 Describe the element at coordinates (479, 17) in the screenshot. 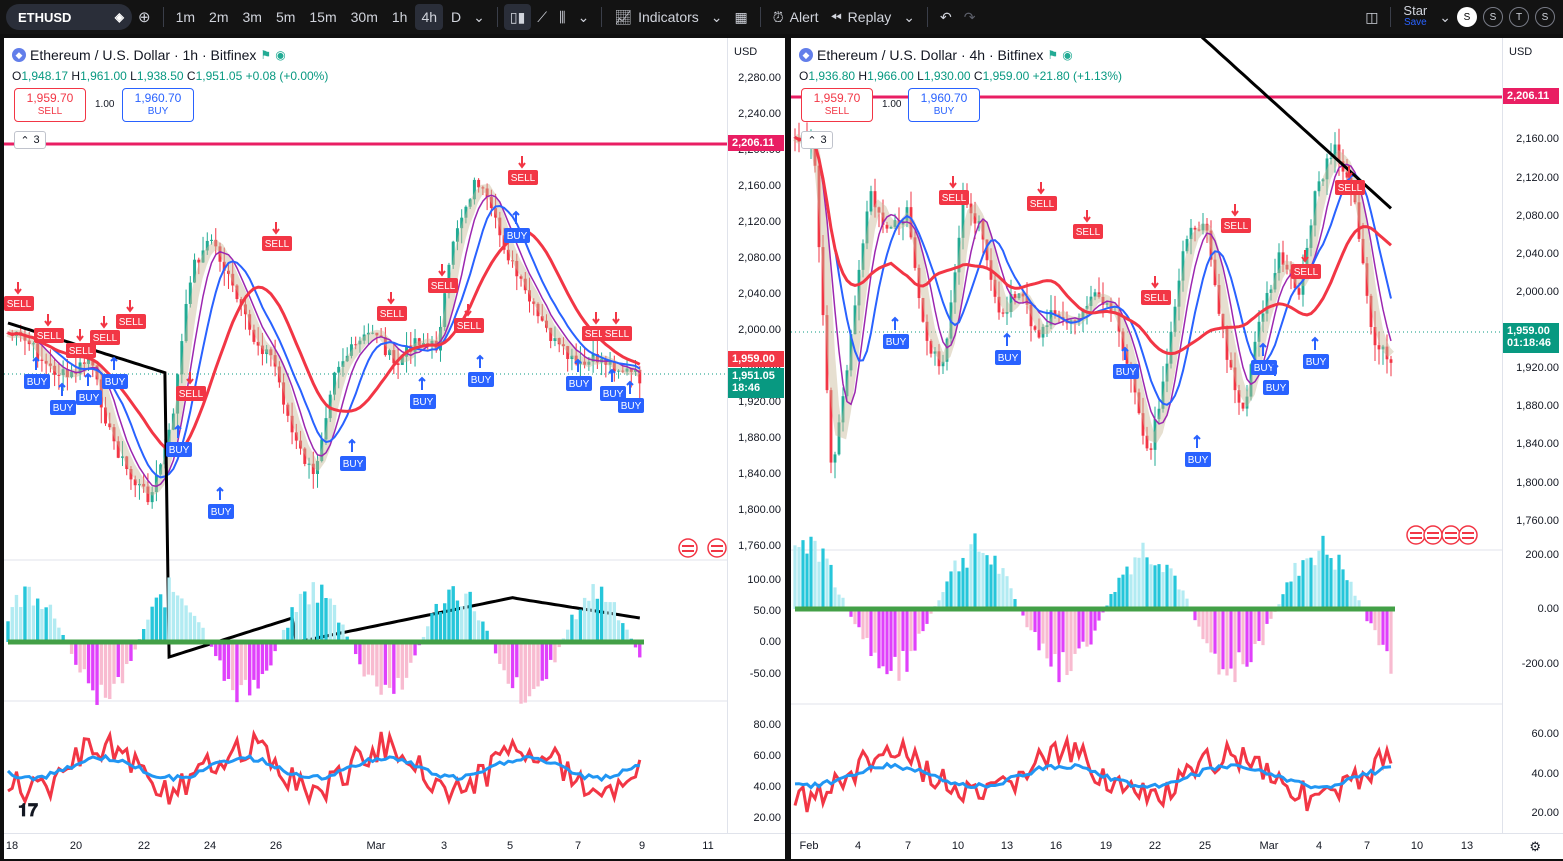

I see `interval-dropdown: ⌄` at that location.